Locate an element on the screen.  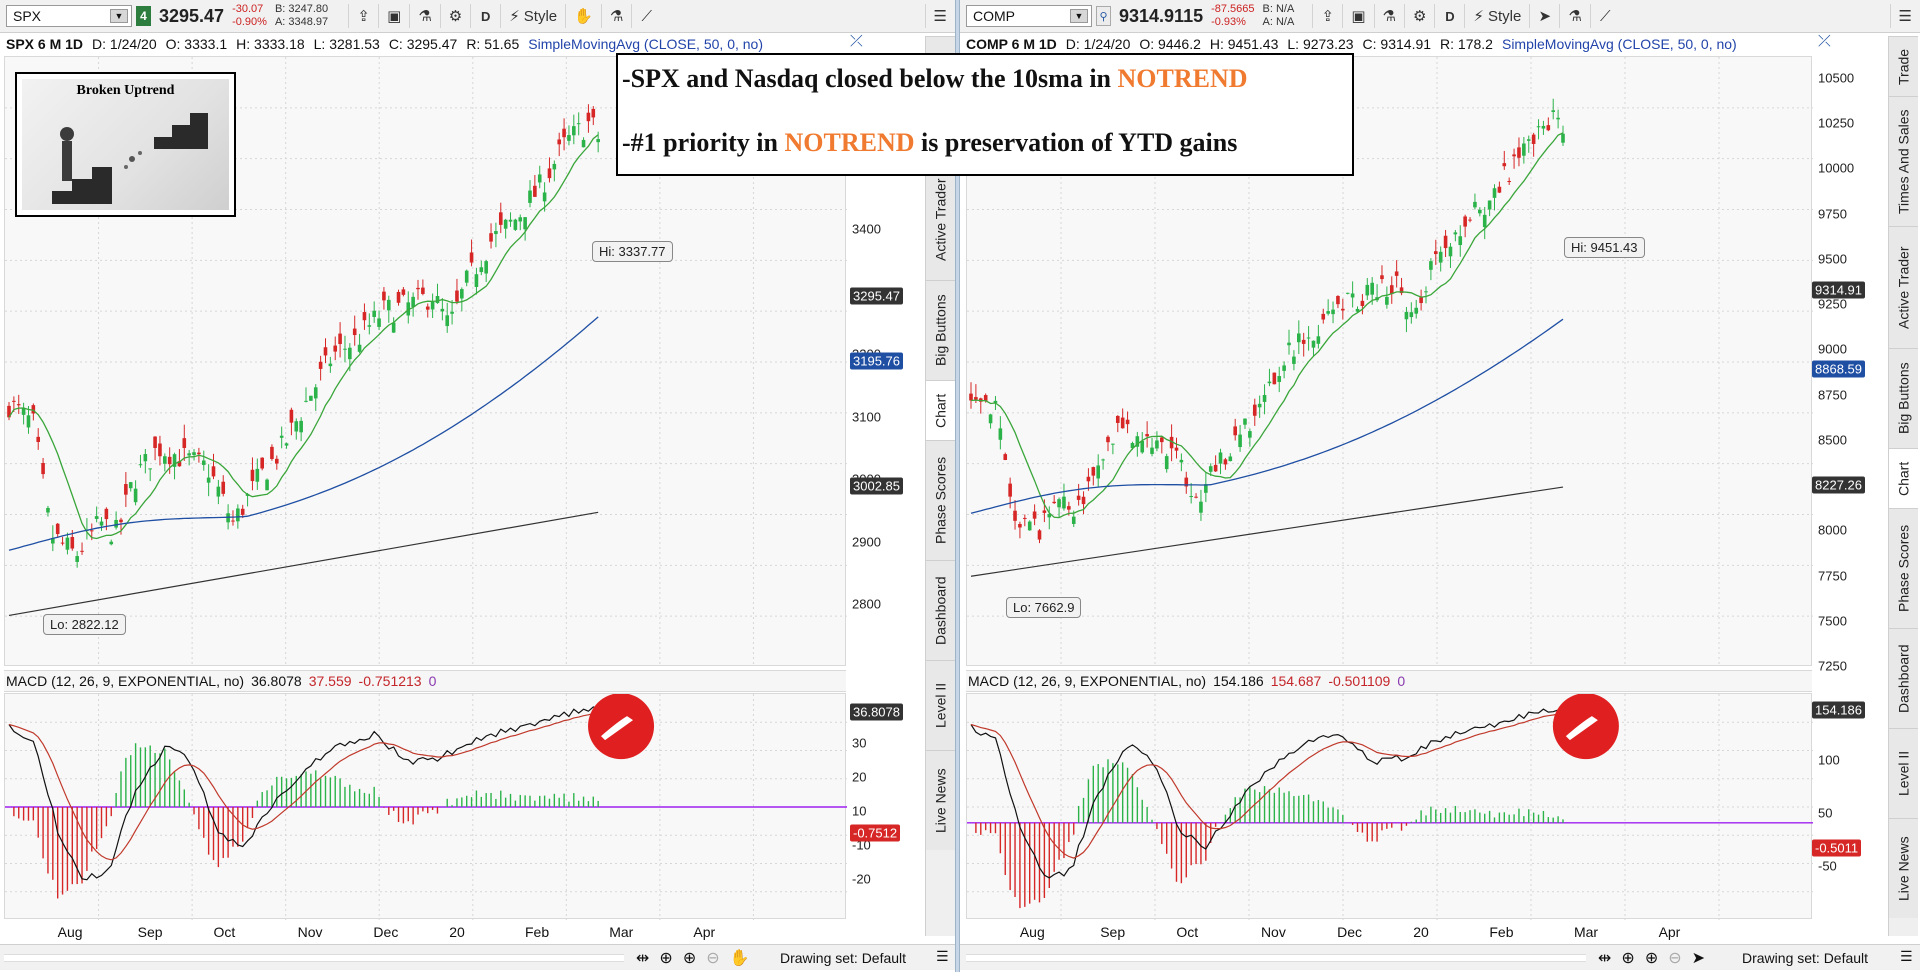
side-tab-trade: Trade is located at coordinates (1903, 66).